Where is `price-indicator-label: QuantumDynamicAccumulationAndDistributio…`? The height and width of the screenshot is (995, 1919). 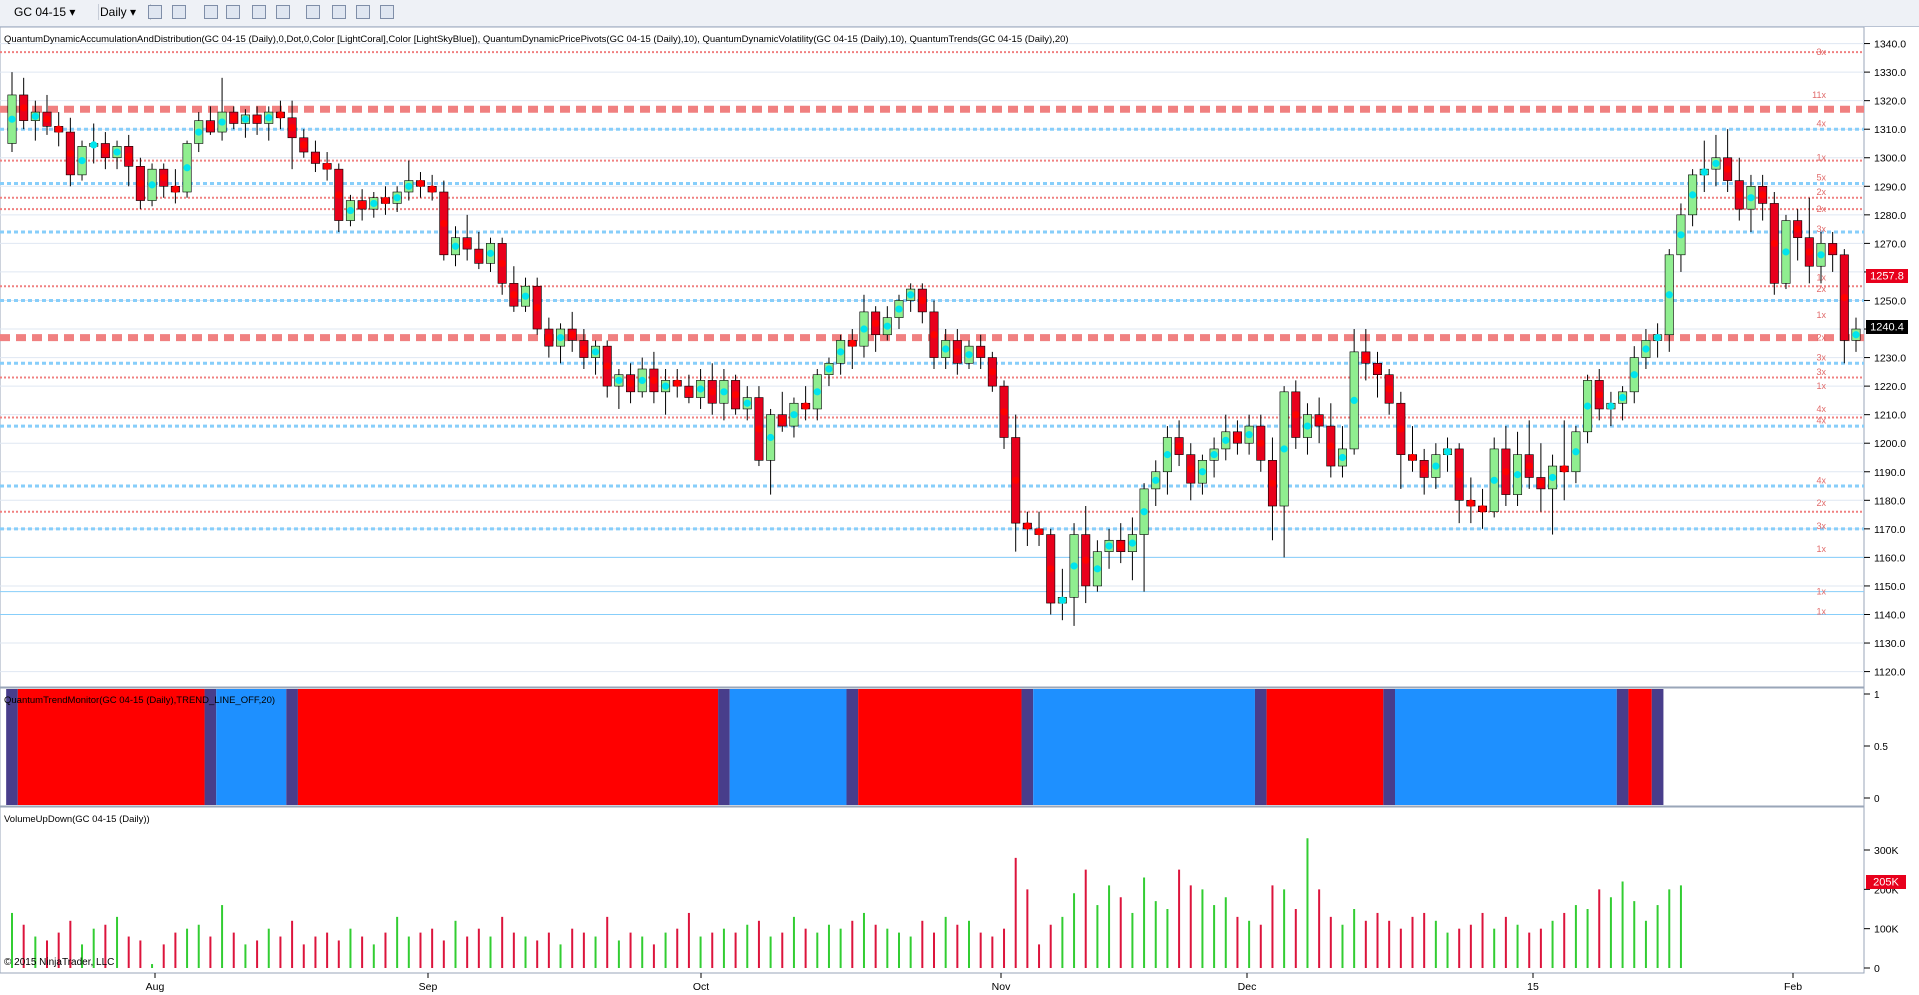 price-indicator-label: QuantumDynamicAccumulationAndDistributio… is located at coordinates (536, 39).